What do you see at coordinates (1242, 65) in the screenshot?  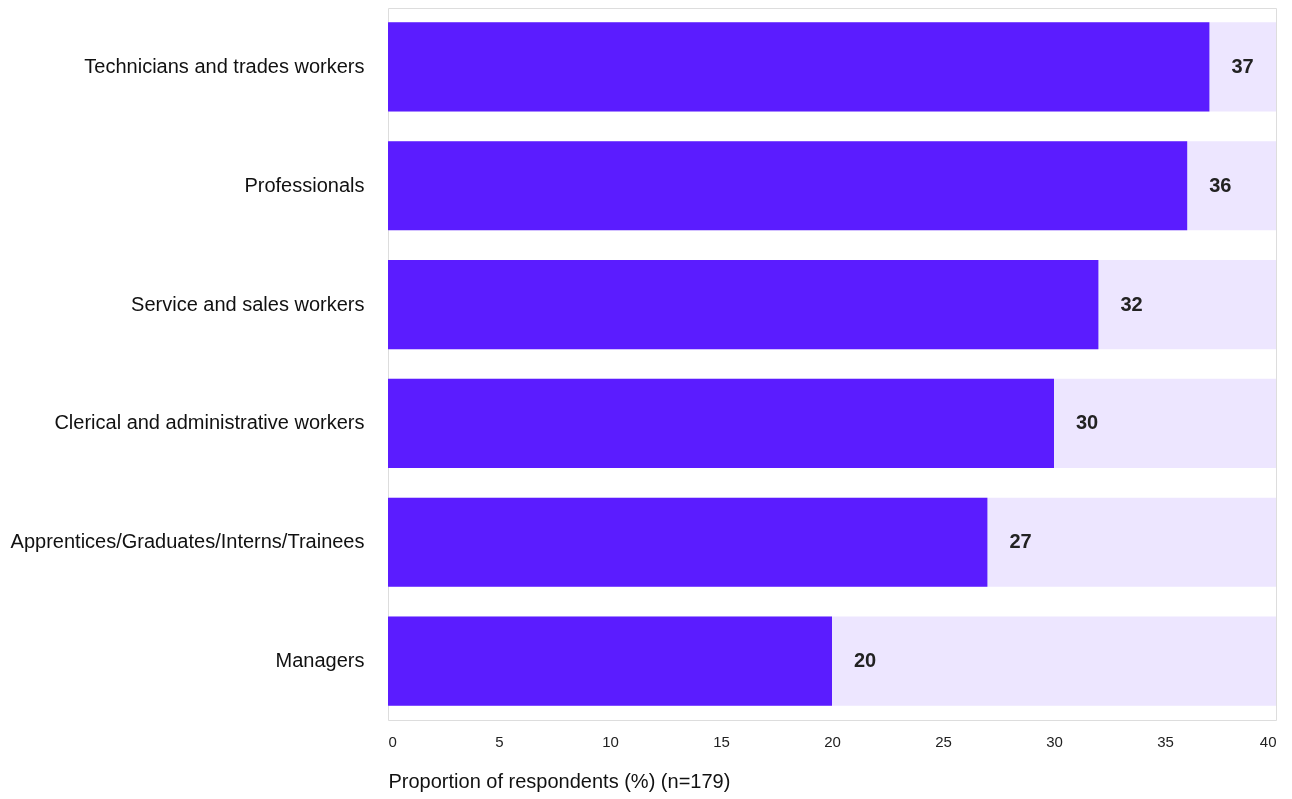 I see `data-label: 37` at bounding box center [1242, 65].